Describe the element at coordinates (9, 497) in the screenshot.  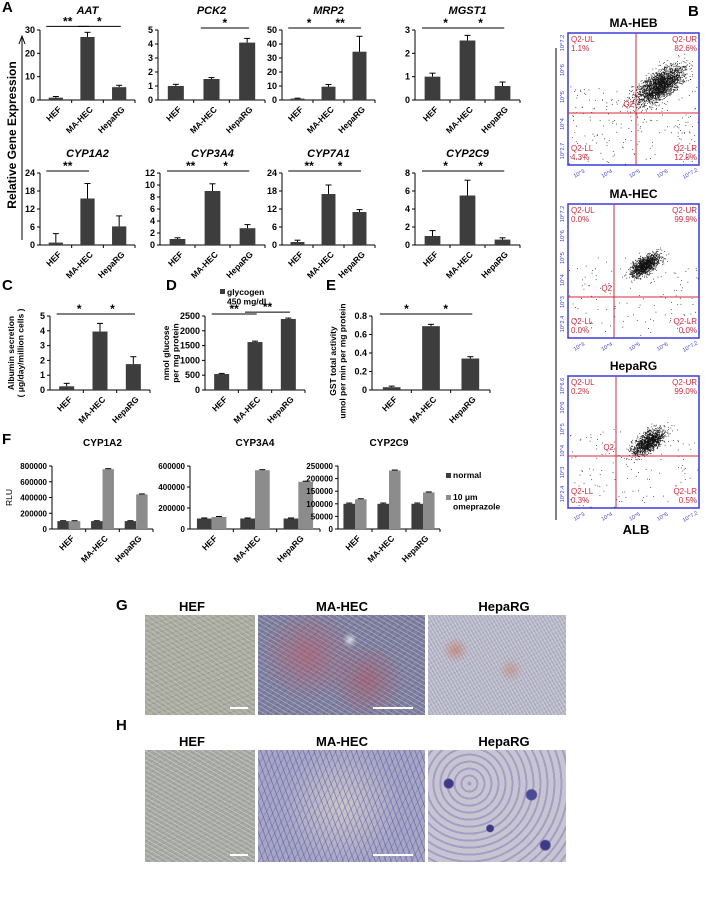
I see `y-axis-label: RLU` at that location.